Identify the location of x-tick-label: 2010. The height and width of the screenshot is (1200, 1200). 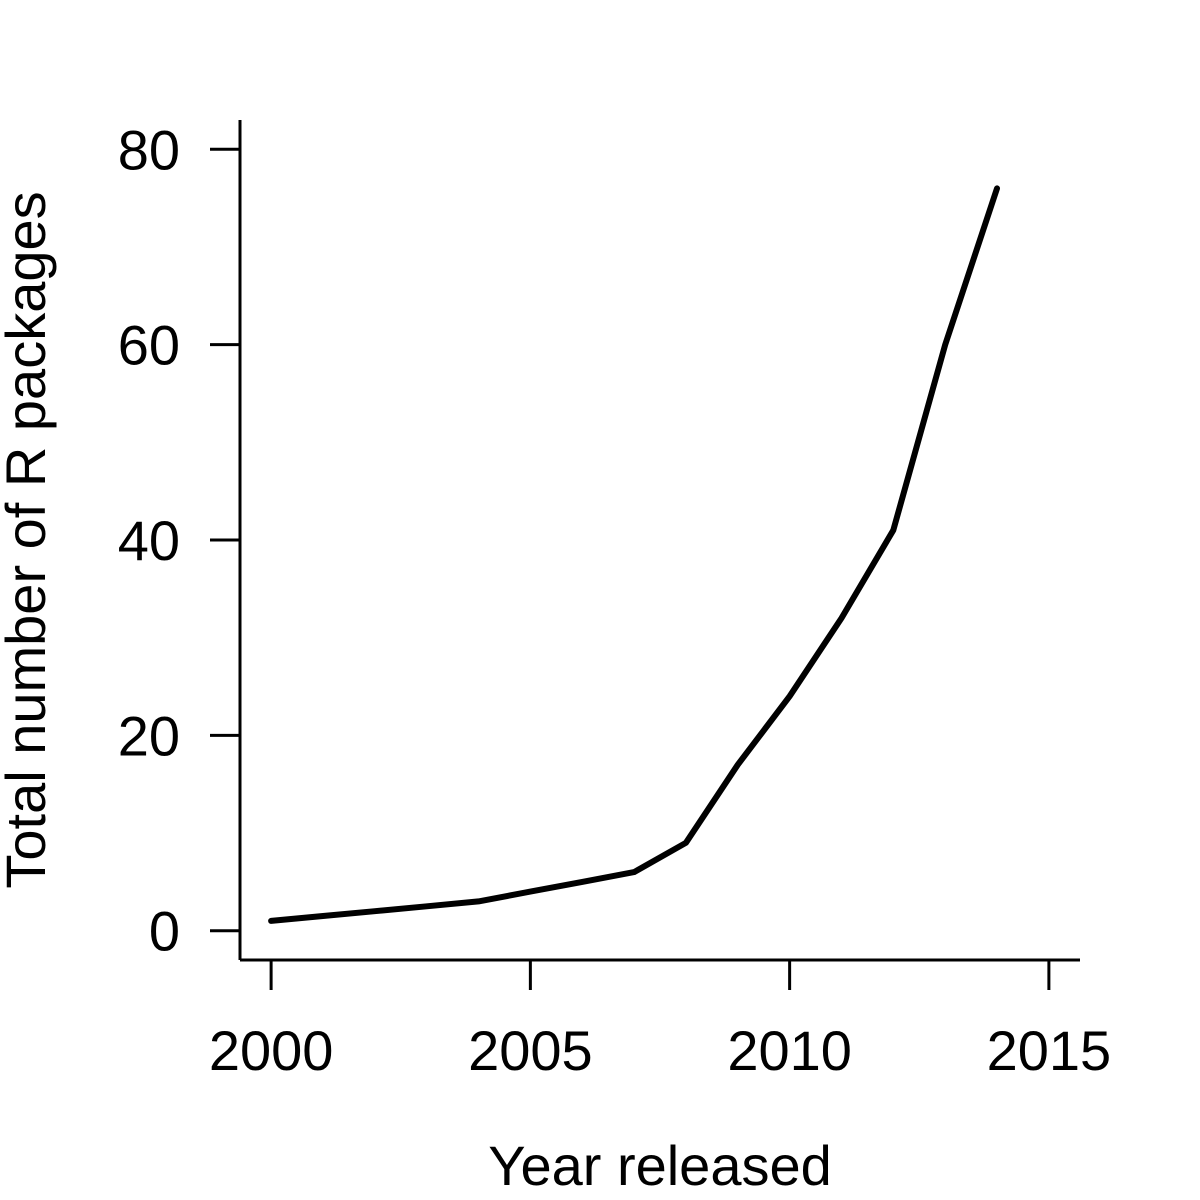
(789, 1050).